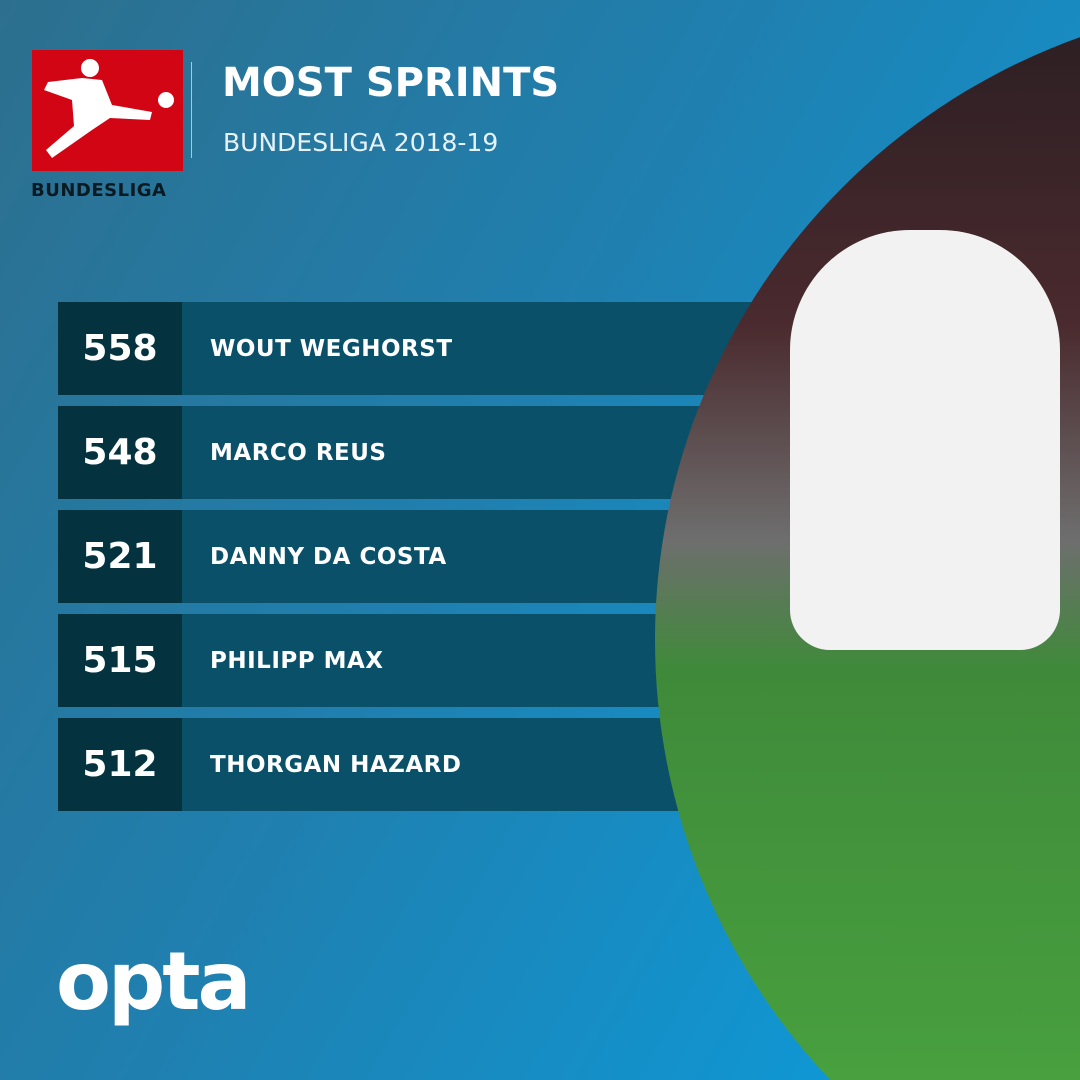 Image resolution: width=1080 pixels, height=1080 pixels. Describe the element at coordinates (298, 452) in the screenshot. I see `player-name: MARCO REUS` at that location.